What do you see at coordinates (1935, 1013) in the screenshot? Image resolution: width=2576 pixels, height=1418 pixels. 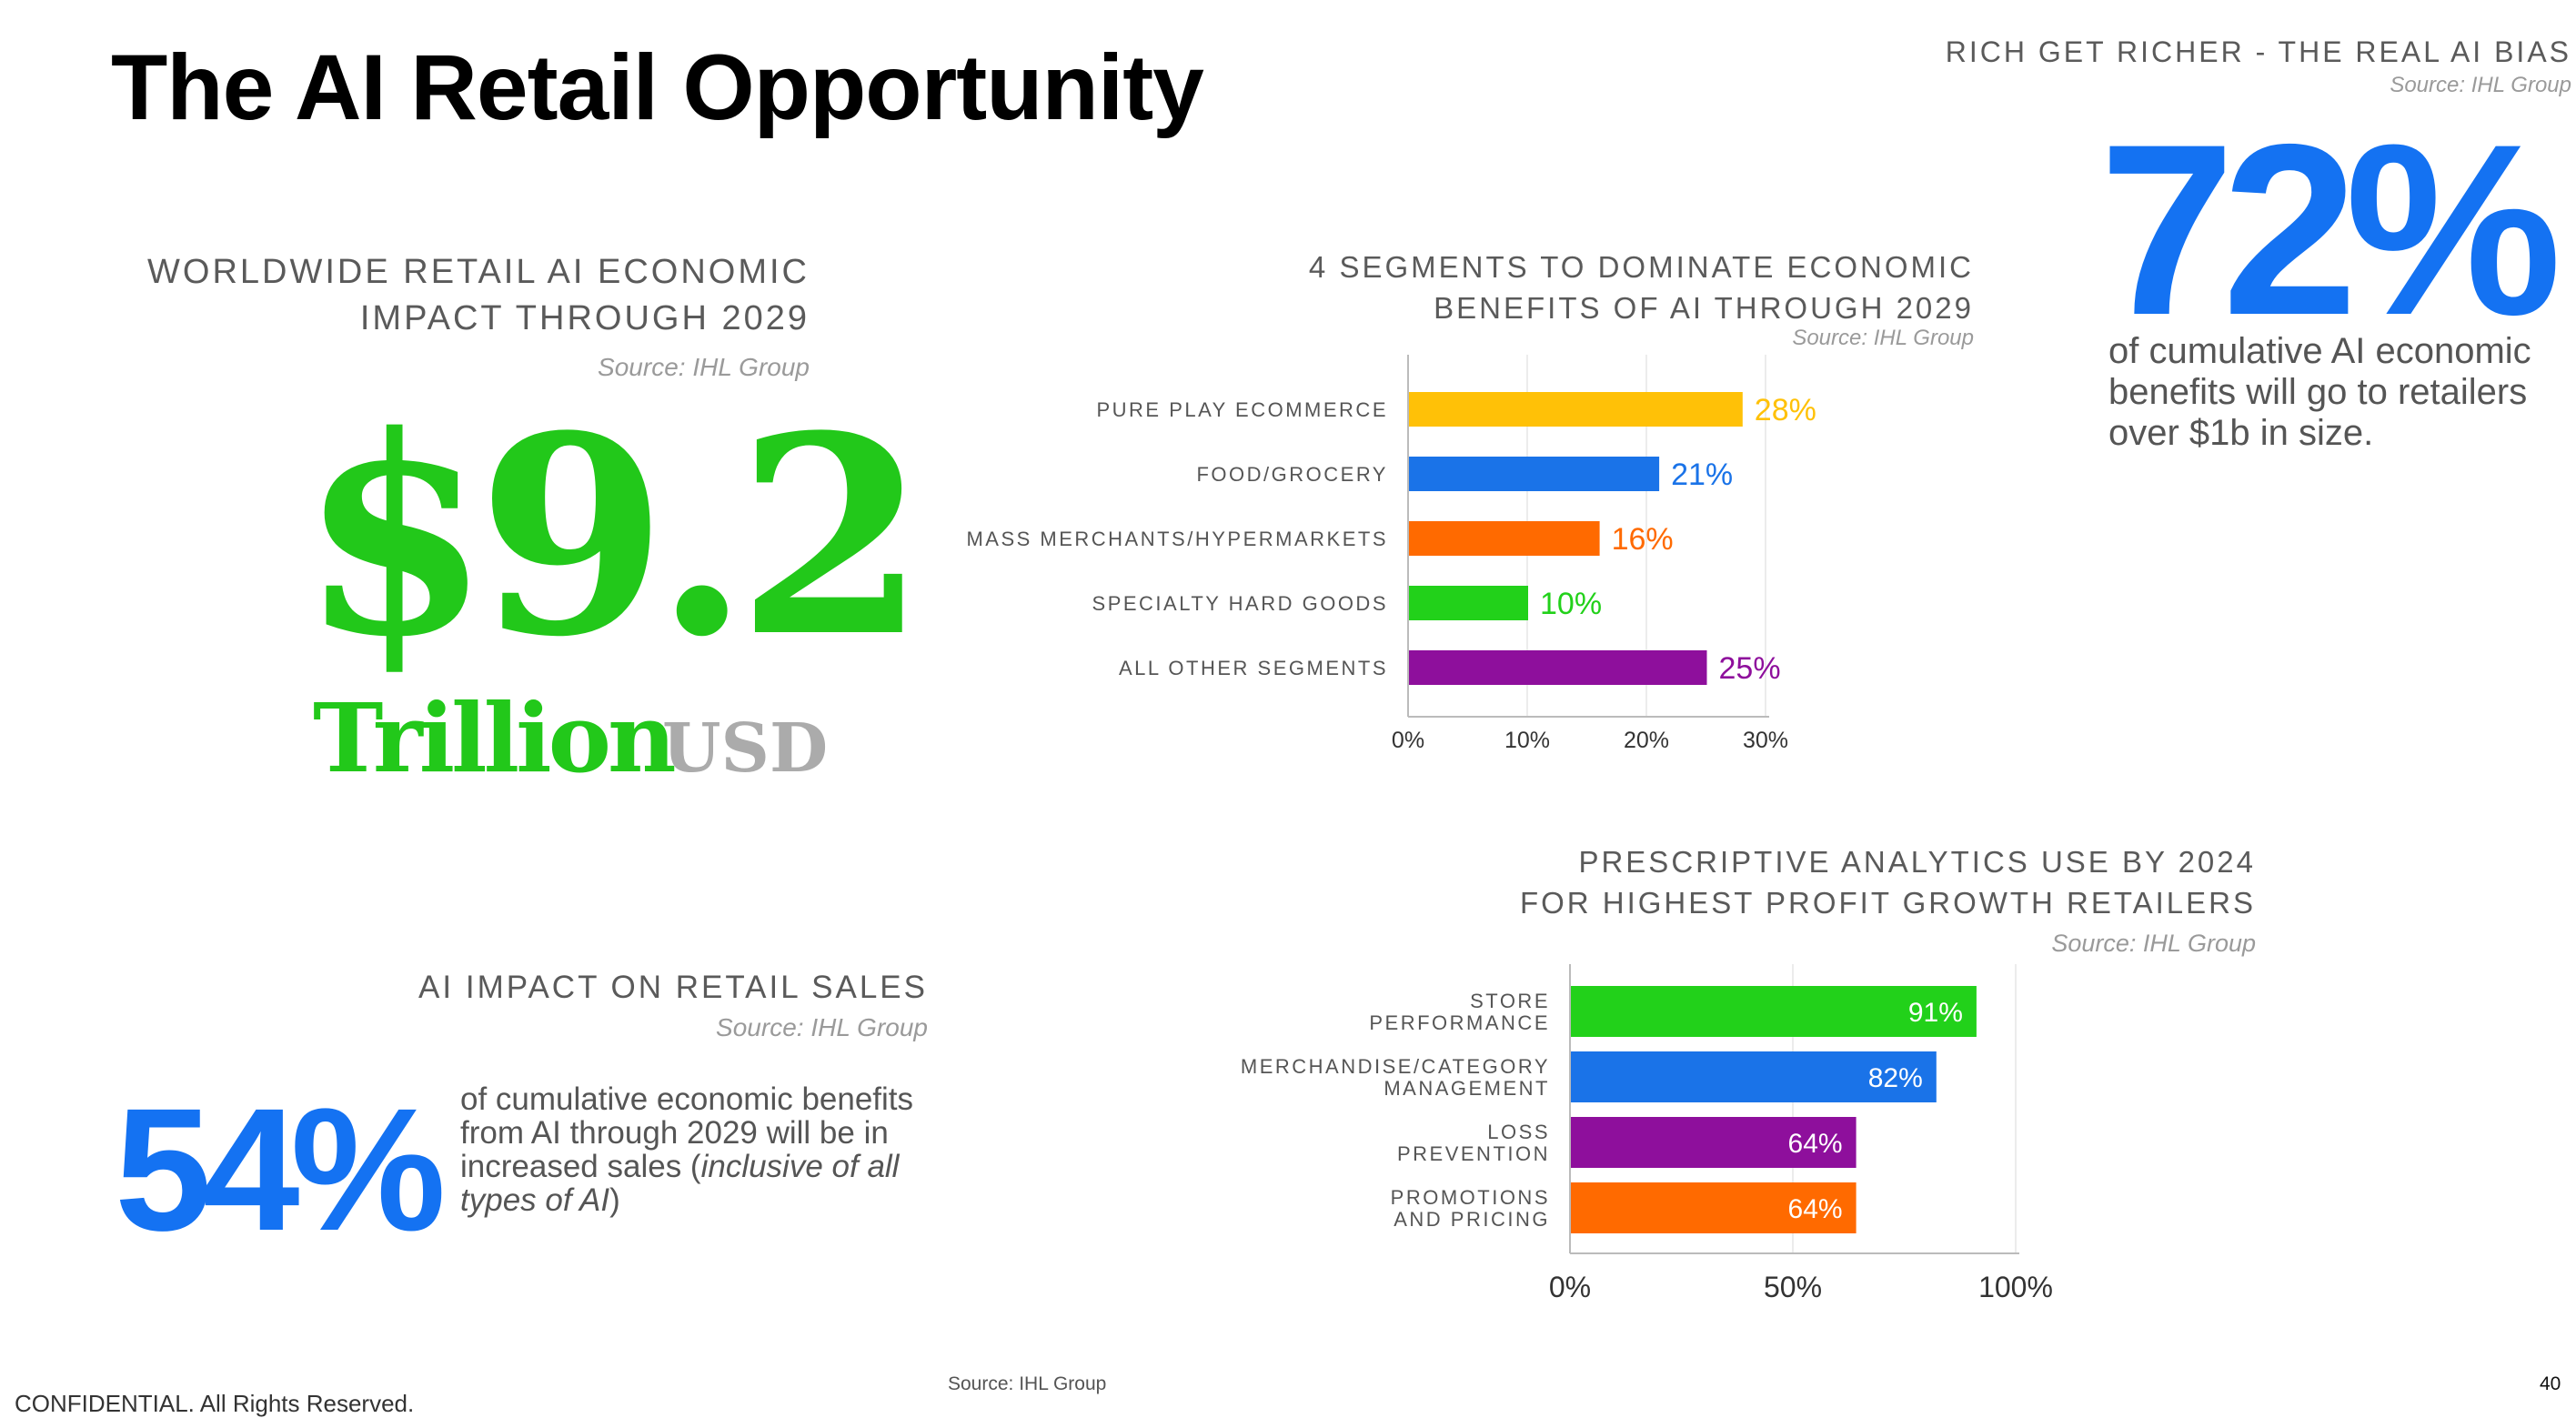 I see `data-label: 91%` at bounding box center [1935, 1013].